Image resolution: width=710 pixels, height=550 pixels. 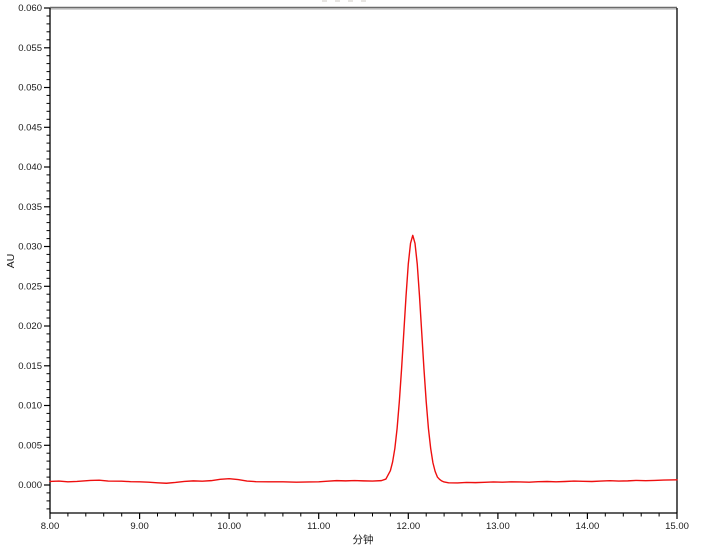 What do you see at coordinates (50, 526) in the screenshot?
I see `x-tick-label: 8.00` at bounding box center [50, 526].